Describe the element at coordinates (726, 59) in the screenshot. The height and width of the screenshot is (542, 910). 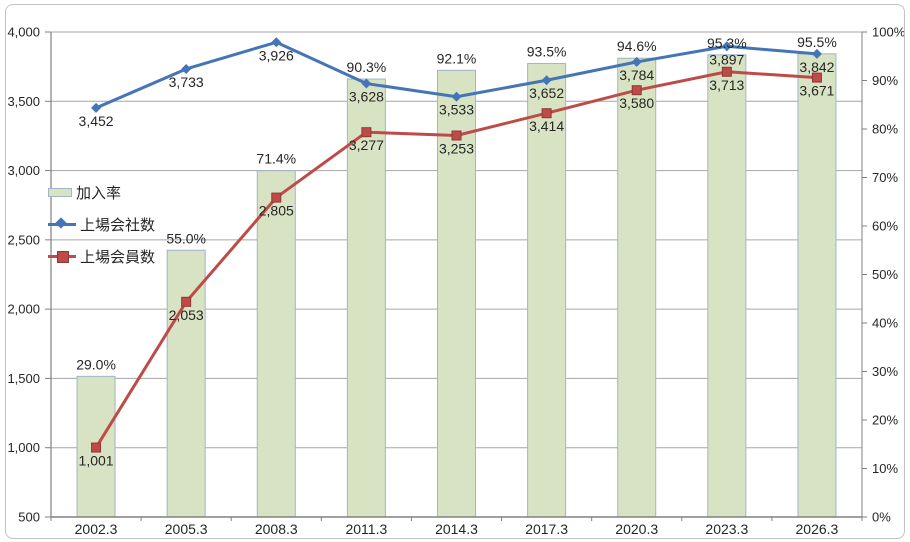
I see `point-label: 3,897` at that location.